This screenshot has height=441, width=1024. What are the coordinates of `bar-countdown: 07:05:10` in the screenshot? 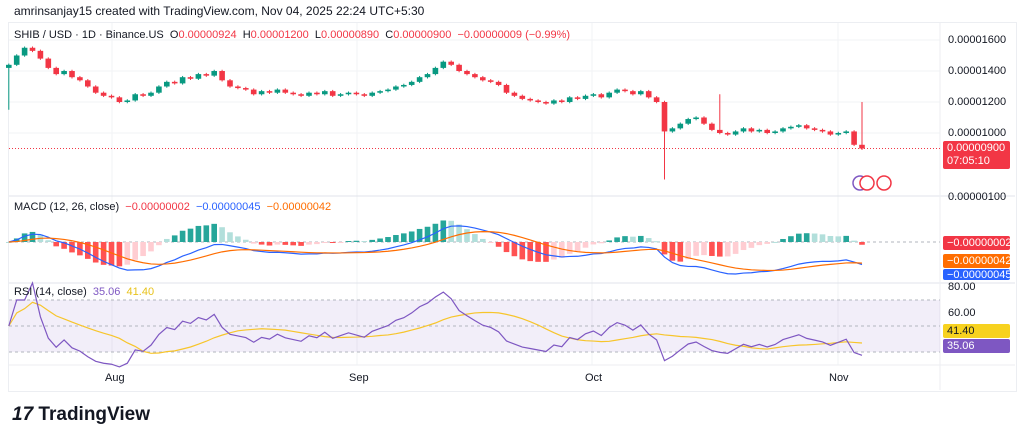 It's located at (968, 161).